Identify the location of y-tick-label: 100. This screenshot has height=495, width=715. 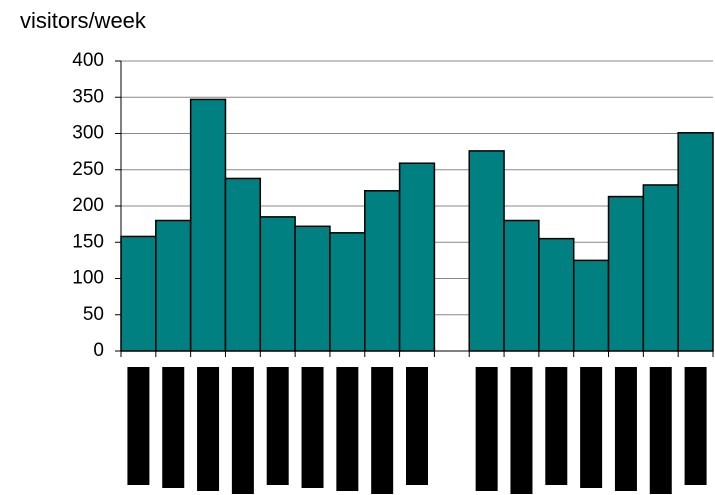
(88, 278).